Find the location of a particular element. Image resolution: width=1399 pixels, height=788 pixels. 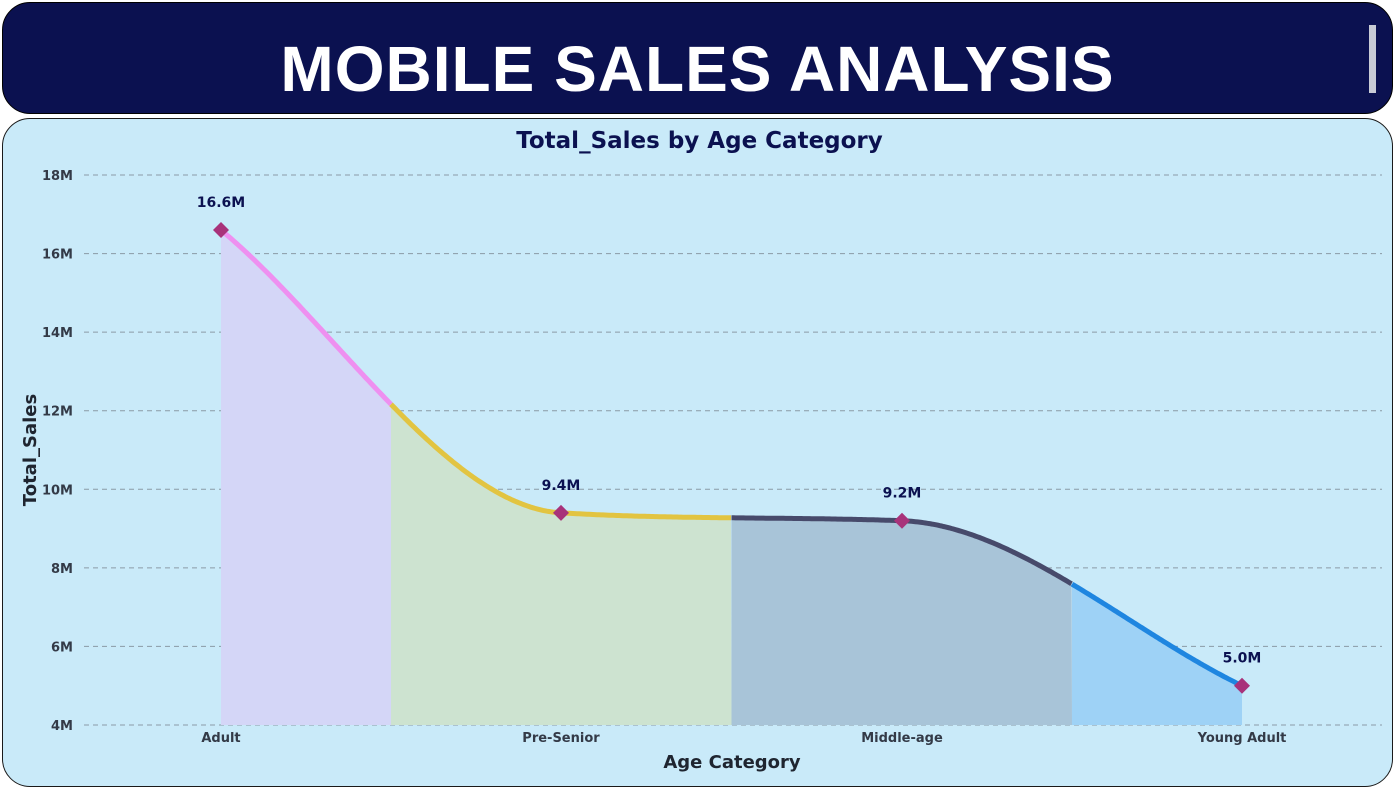

y-tick-label: 8M is located at coordinates (62, 569).